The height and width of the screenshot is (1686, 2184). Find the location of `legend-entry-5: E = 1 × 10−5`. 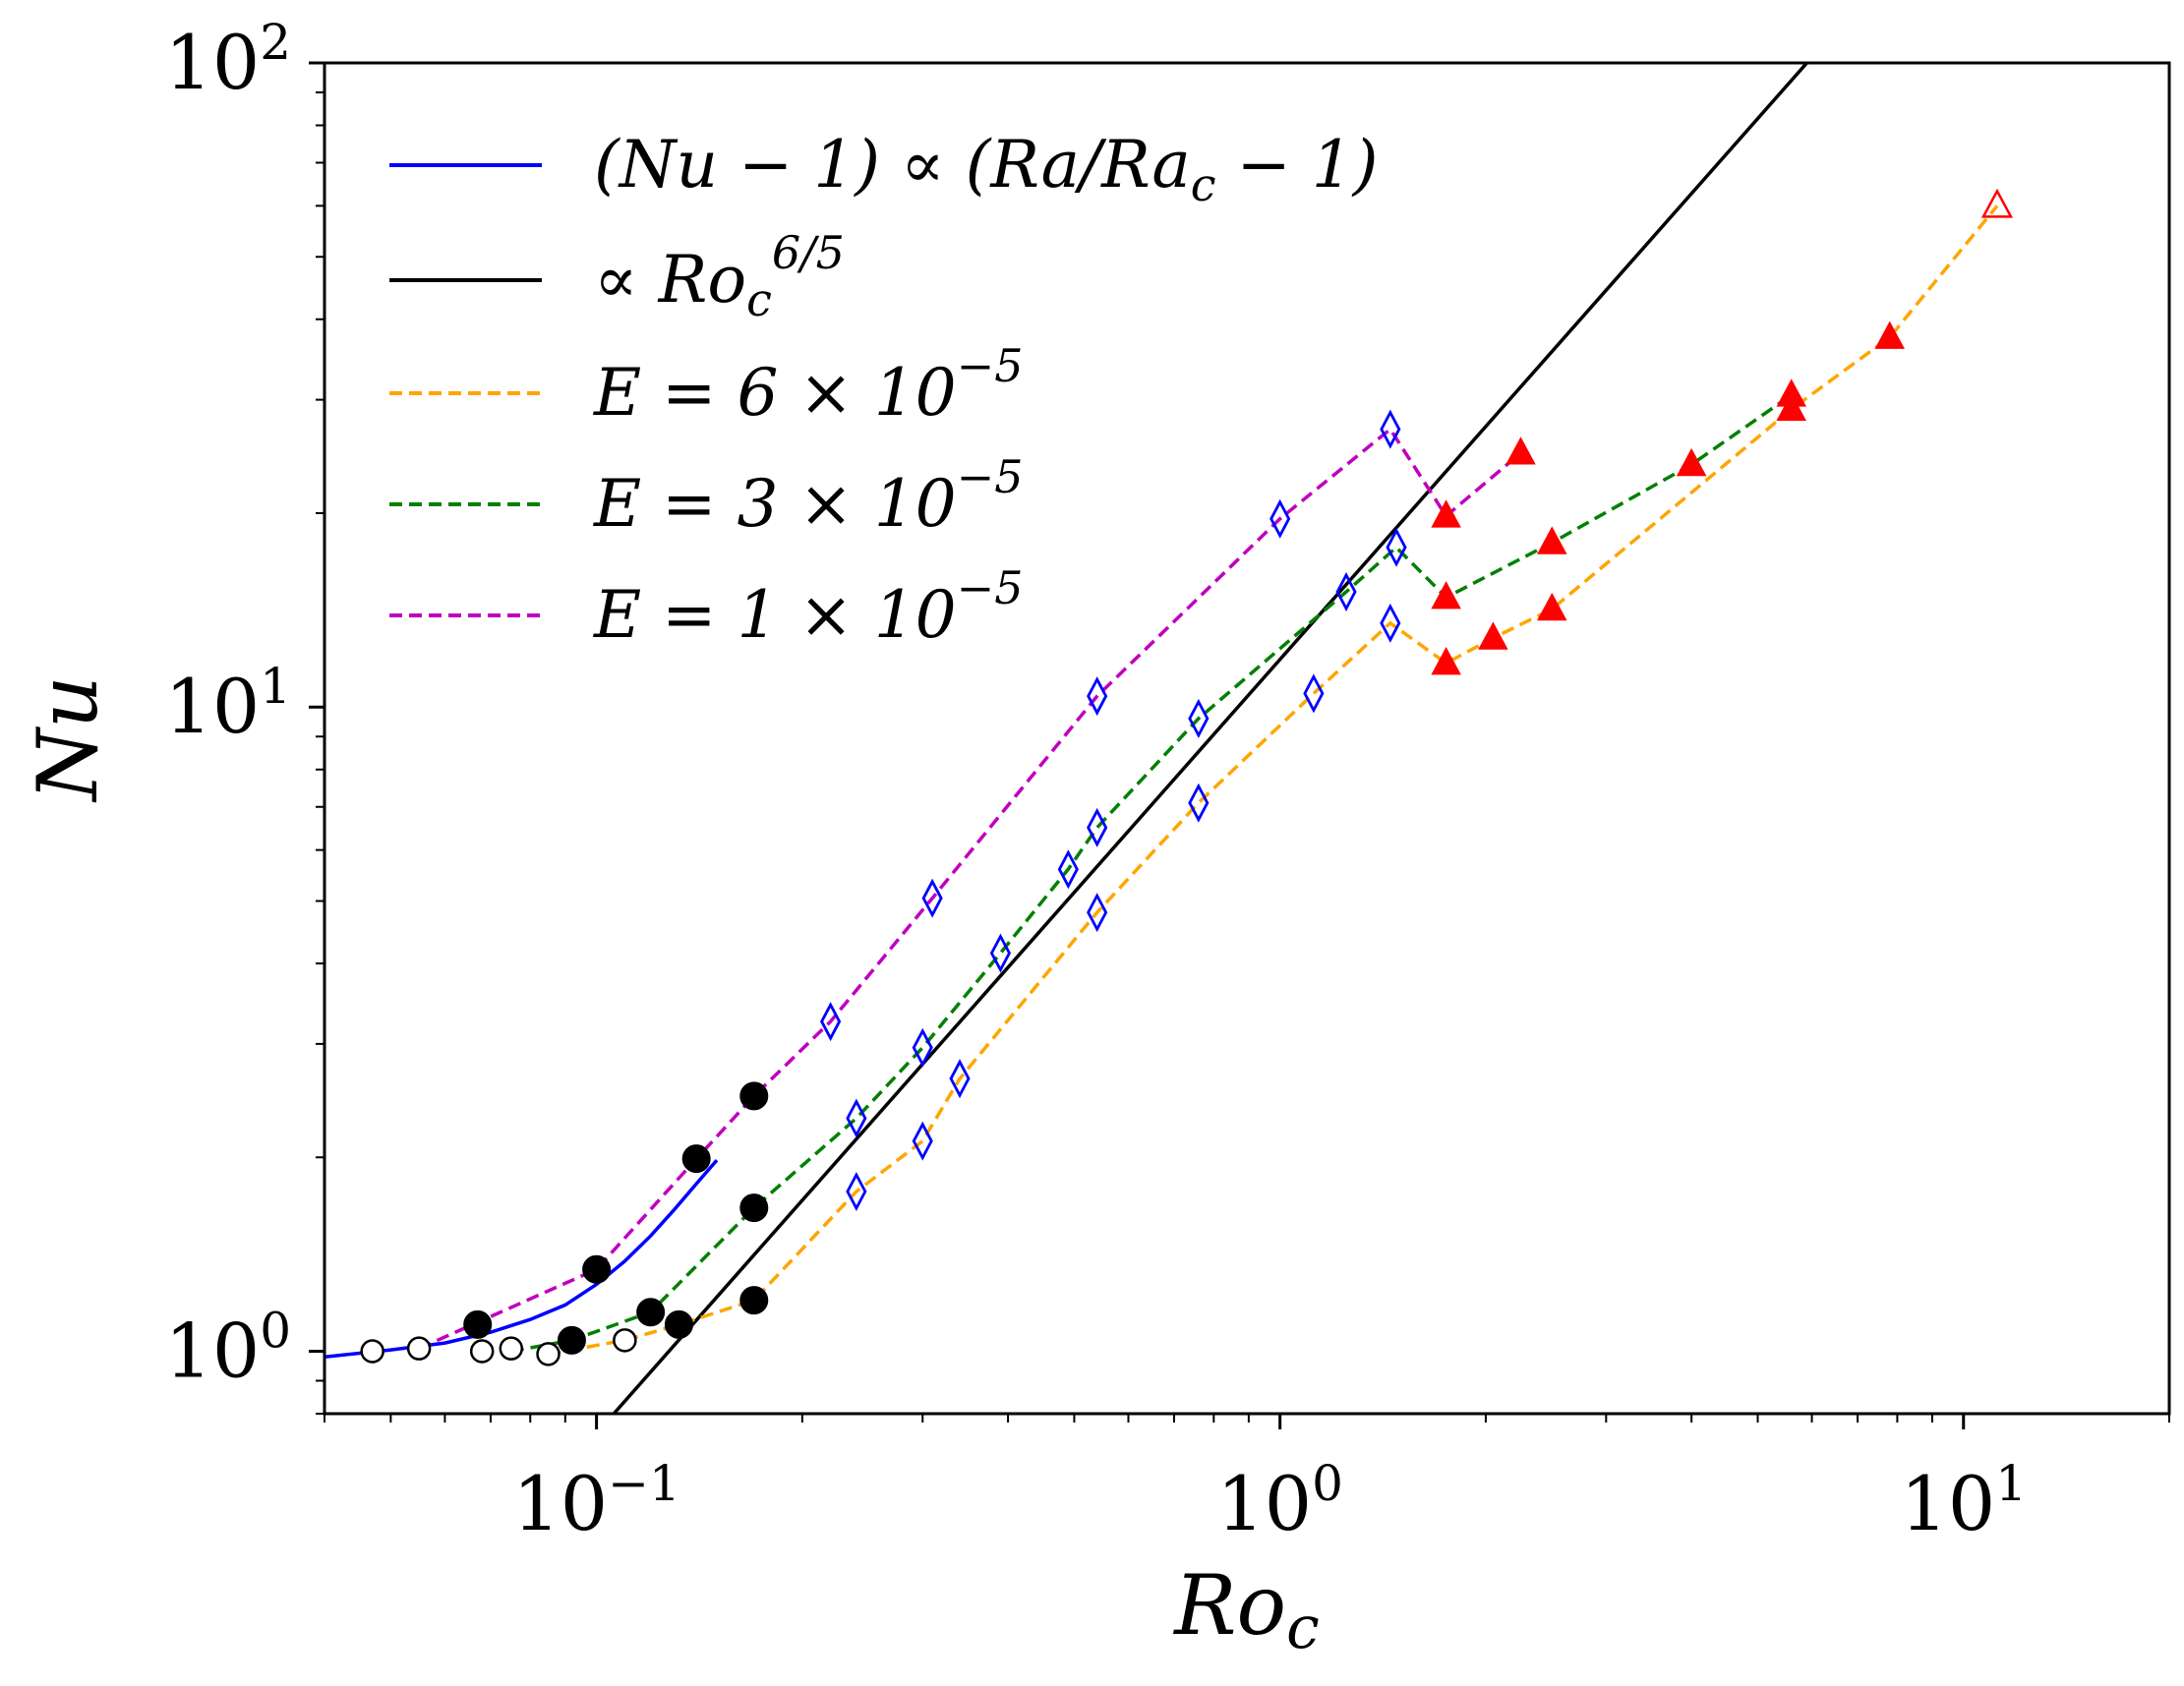

legend-entry-5: E = 1 × 10−5 is located at coordinates (706, 607).